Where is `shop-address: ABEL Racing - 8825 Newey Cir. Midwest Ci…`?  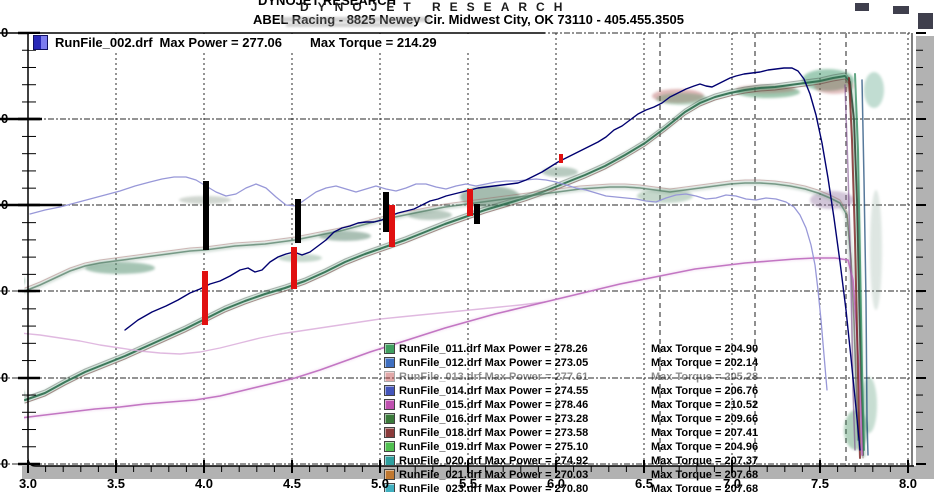 shop-address: ABEL Racing - 8825 Newey Cir. Midwest Ci… is located at coordinates (468, 19).